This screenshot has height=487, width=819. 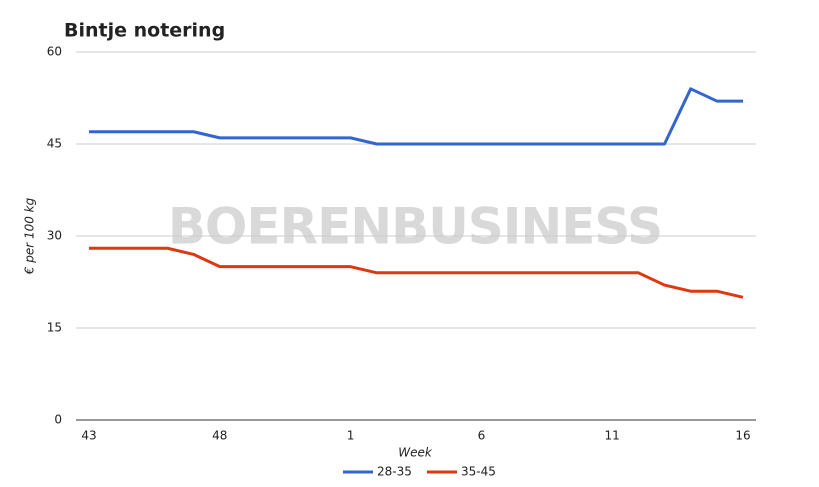 I want to click on legend-label: 28-35, so click(x=394, y=472).